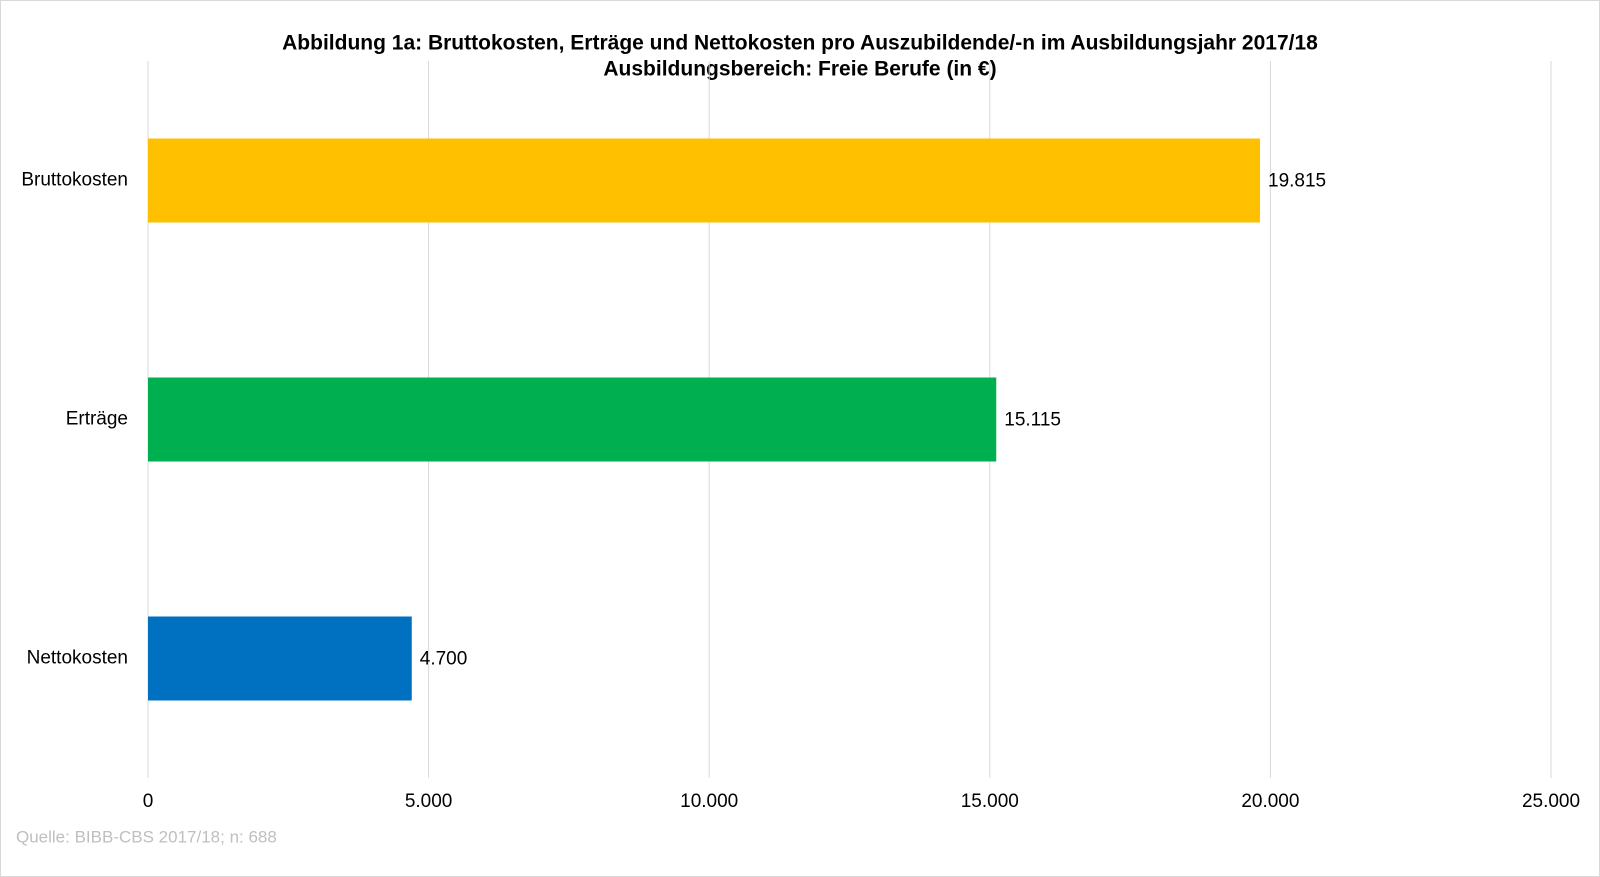  Describe the element at coordinates (146, 836) in the screenshot. I see `source-note: Quelle: BIBB-CBS 2017/18; n: 688` at that location.